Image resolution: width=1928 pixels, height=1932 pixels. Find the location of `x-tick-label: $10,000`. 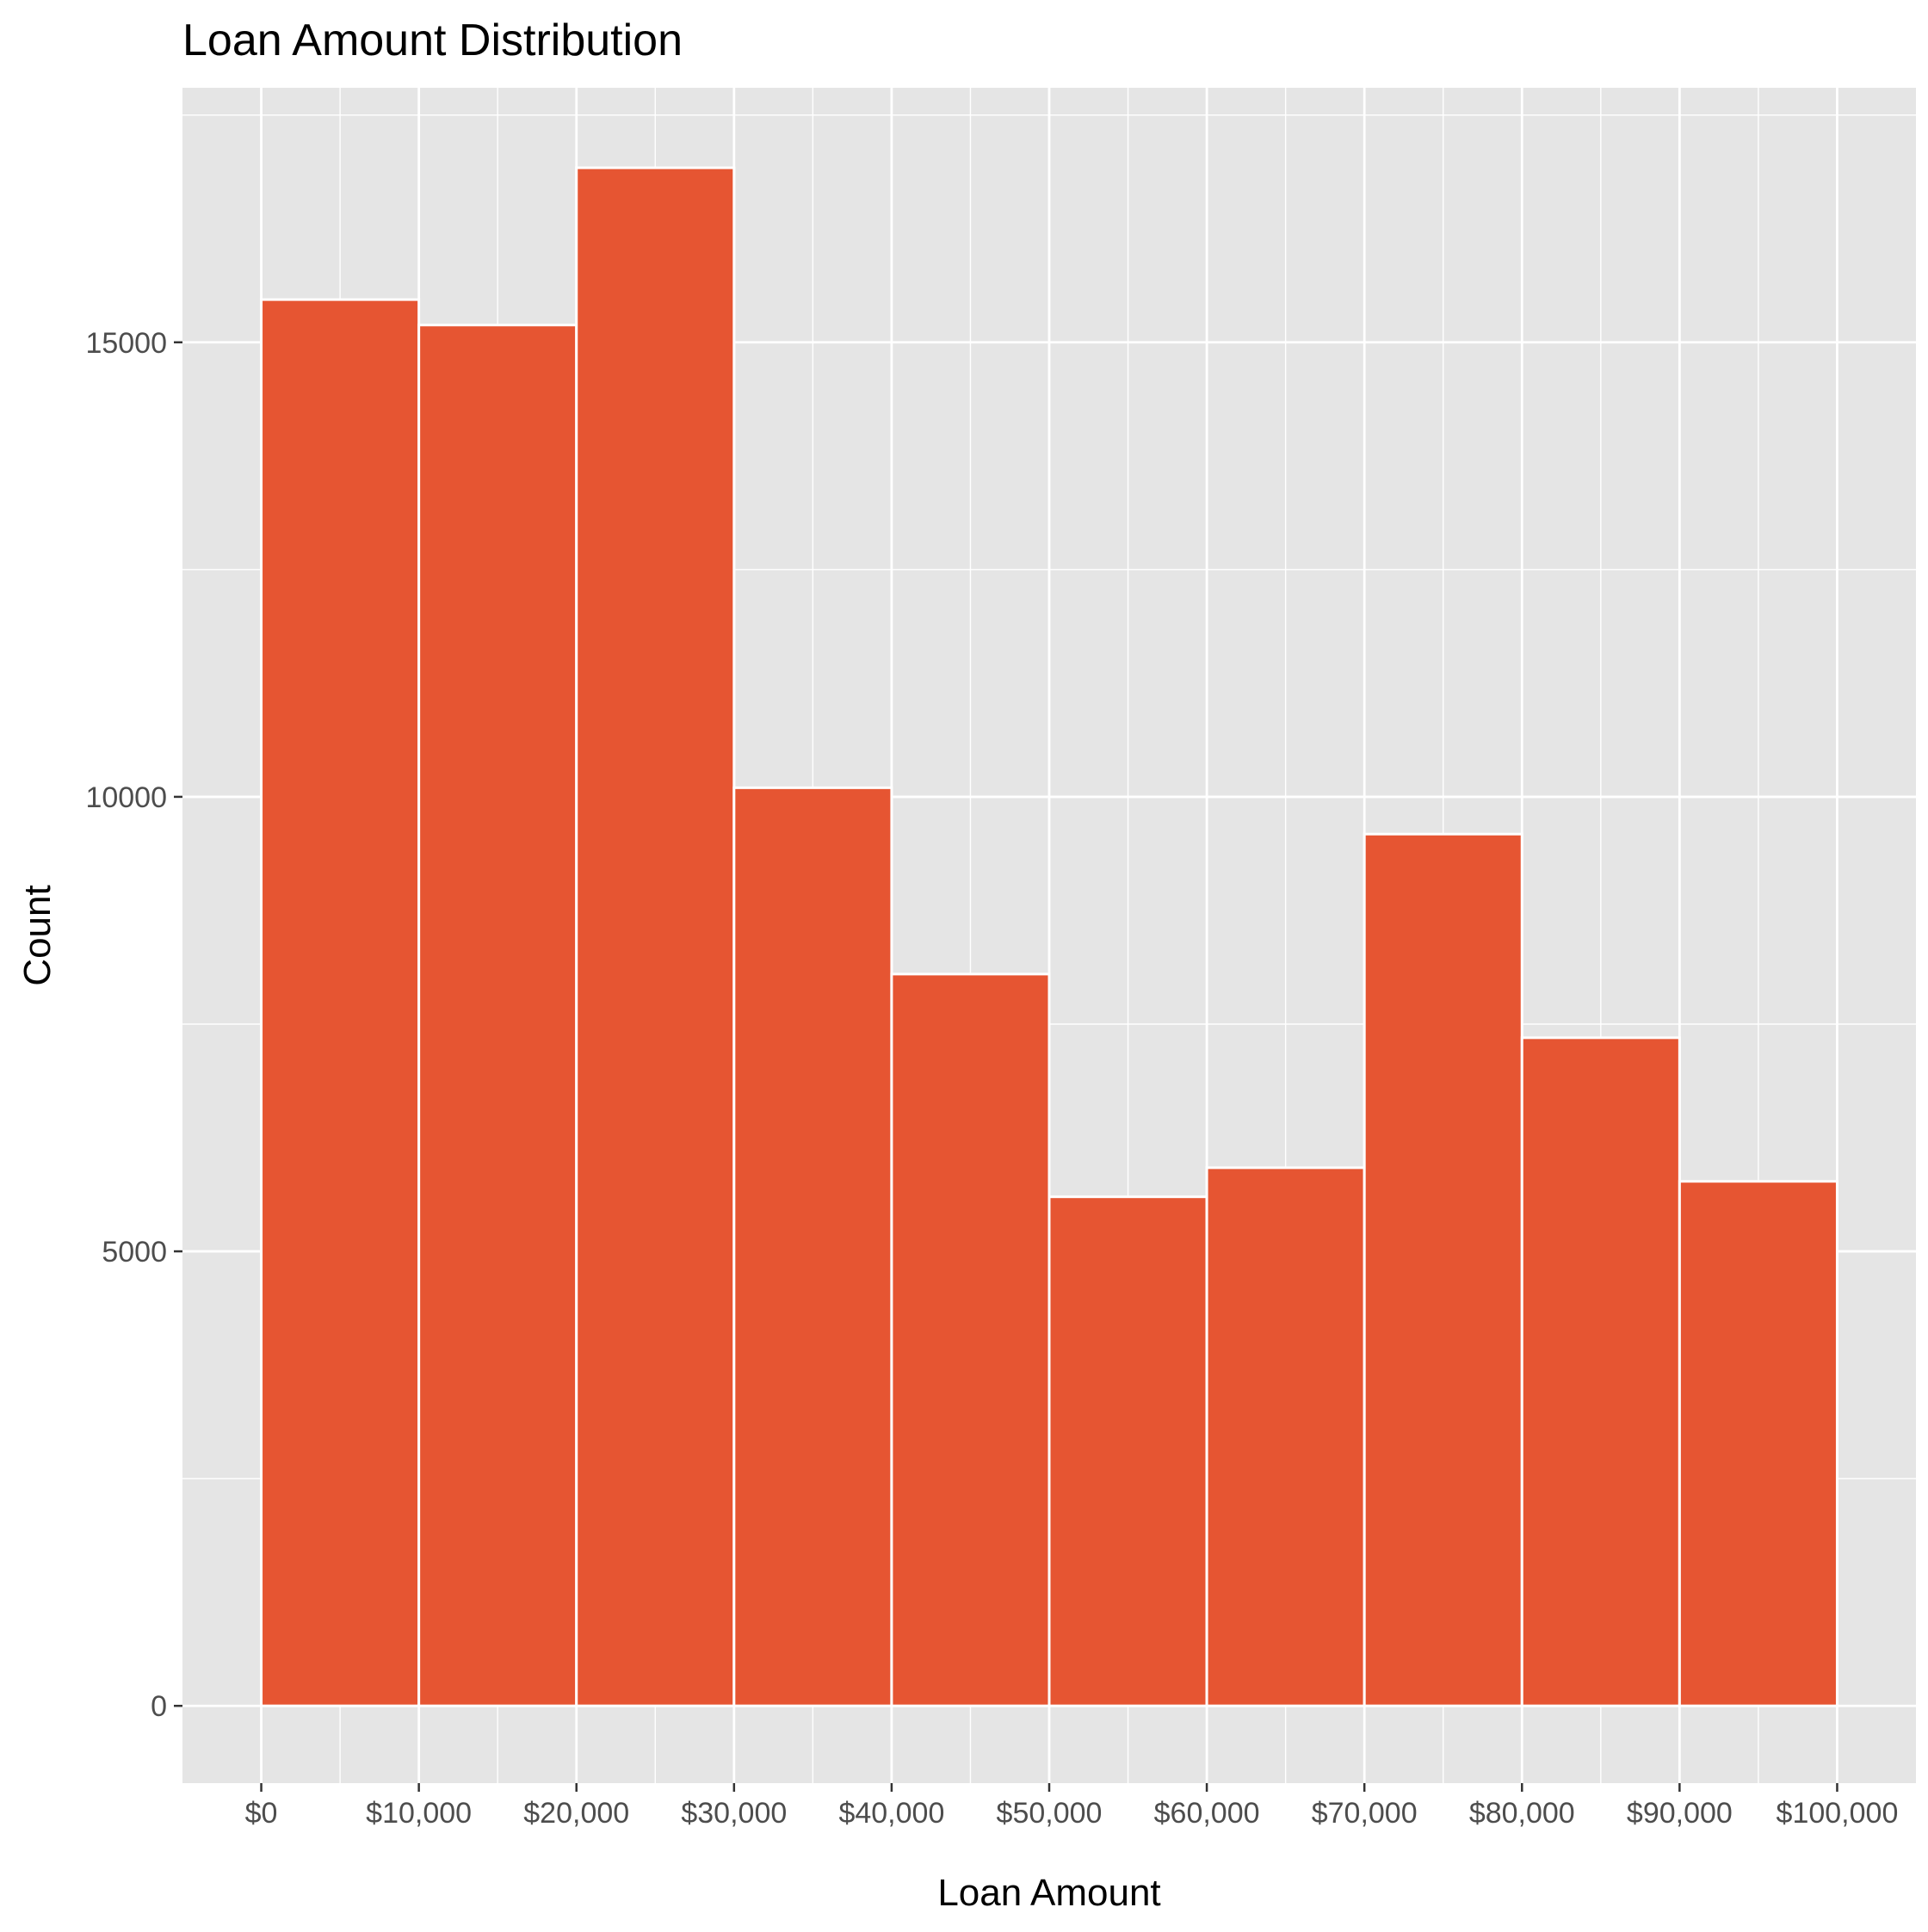

x-tick-label: $10,000 is located at coordinates (419, 1813).